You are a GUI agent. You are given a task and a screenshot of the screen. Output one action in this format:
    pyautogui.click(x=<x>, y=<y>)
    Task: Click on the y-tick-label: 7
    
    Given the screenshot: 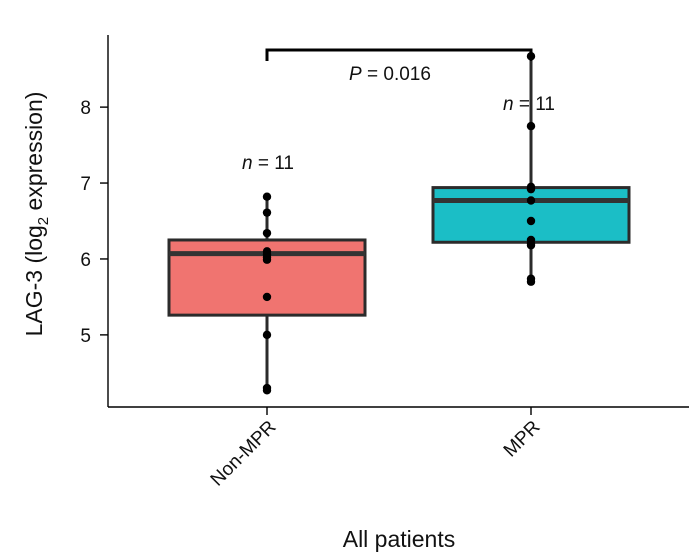 What is the action you would take?
    pyautogui.click(x=85, y=184)
    